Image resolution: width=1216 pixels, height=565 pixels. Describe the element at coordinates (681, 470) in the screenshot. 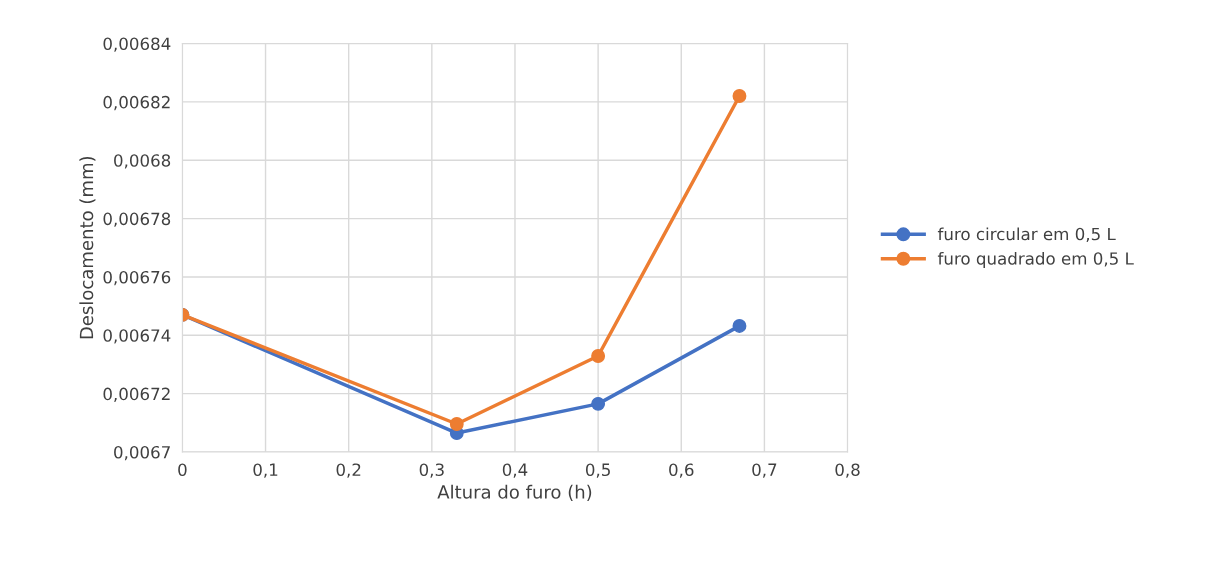

I see `x-tick-label: 0,6` at that location.